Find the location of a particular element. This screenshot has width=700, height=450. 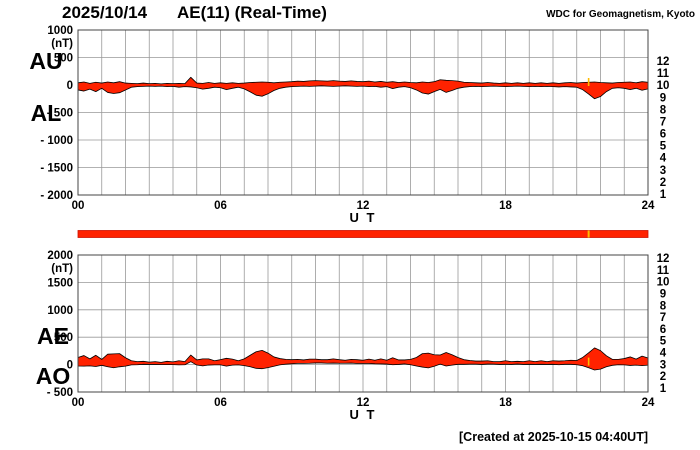

date-label: 2025/10/14 is located at coordinates (105, 12).